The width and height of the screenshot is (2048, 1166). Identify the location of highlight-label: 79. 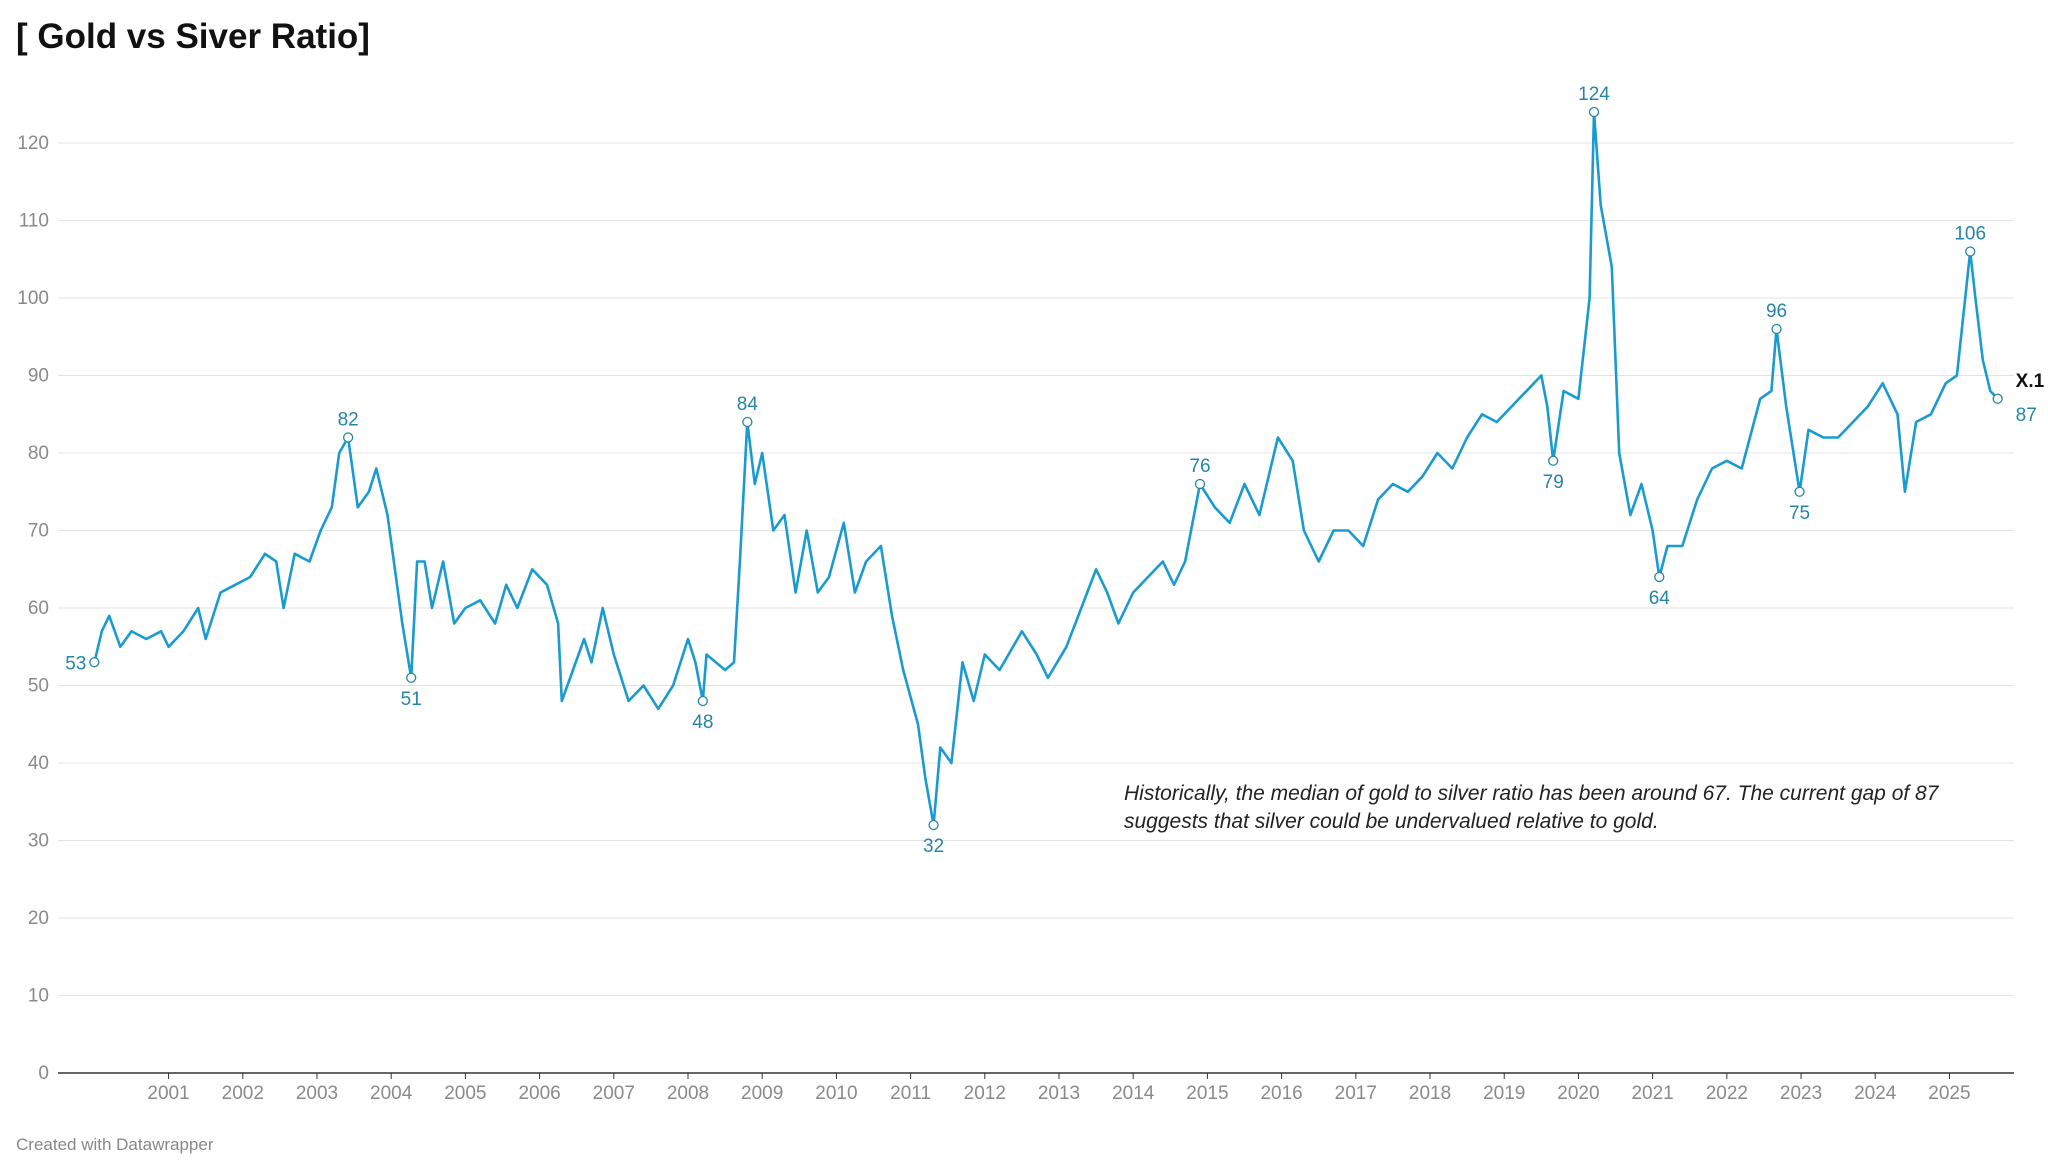
(1553, 482).